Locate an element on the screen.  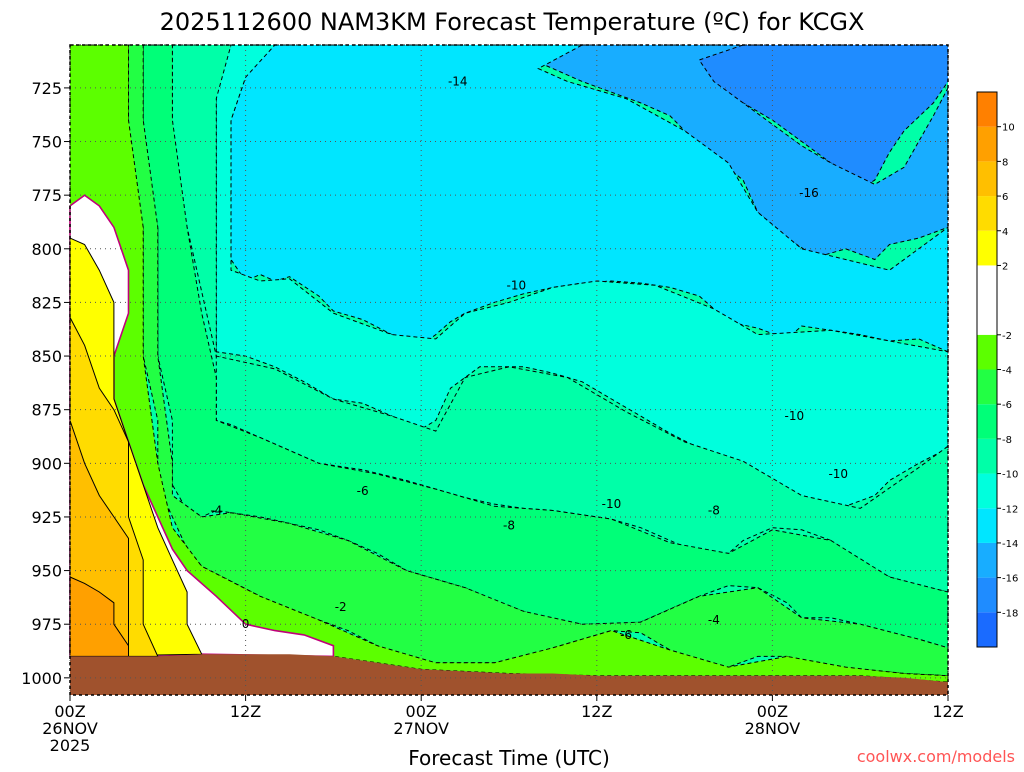
y-tick-label: 775 is located at coordinates (46, 195).